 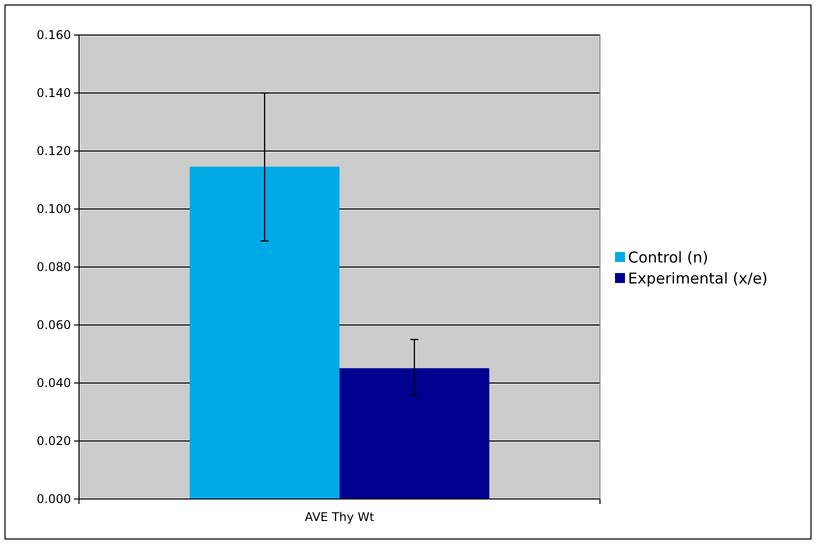 I want to click on y-tick-label: 0.020, so click(x=53, y=441).